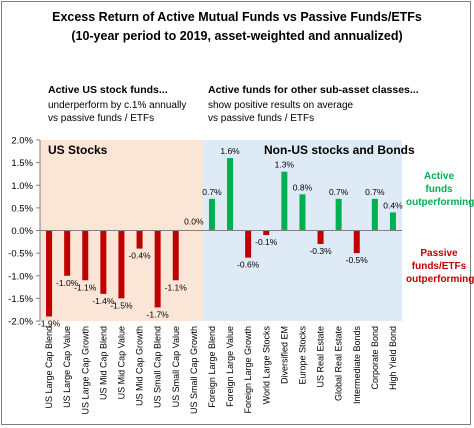 This screenshot has width=474, height=428. What do you see at coordinates (176, 366) in the screenshot?
I see `x-category-label: US Small Cap Value` at bounding box center [176, 366].